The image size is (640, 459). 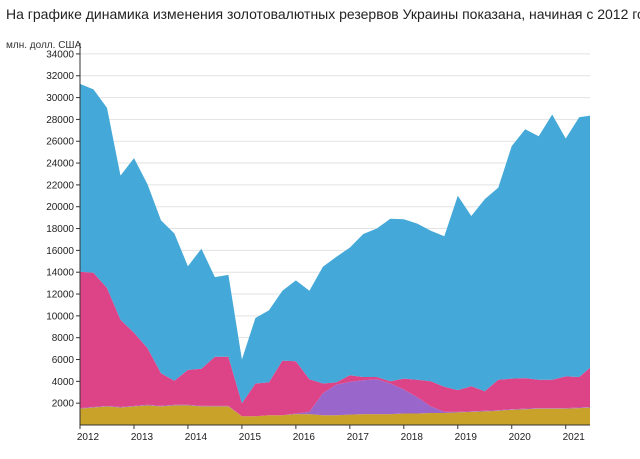 What do you see at coordinates (60, 120) in the screenshot?
I see `y-tick-label-28000: 28000` at bounding box center [60, 120].